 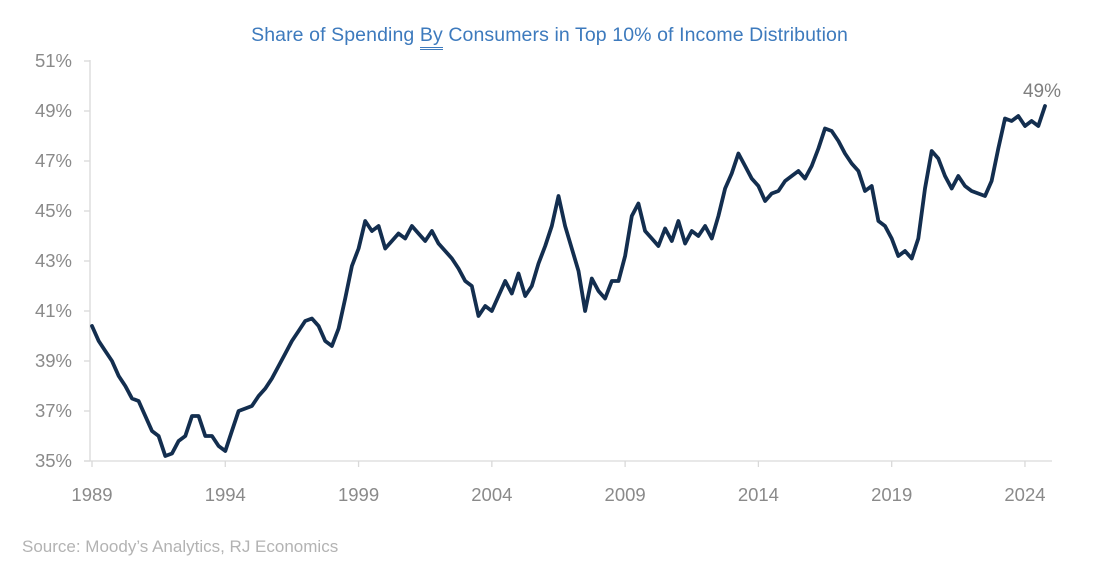 What do you see at coordinates (625, 494) in the screenshot?
I see `x-axis-tick-label: 2009` at bounding box center [625, 494].